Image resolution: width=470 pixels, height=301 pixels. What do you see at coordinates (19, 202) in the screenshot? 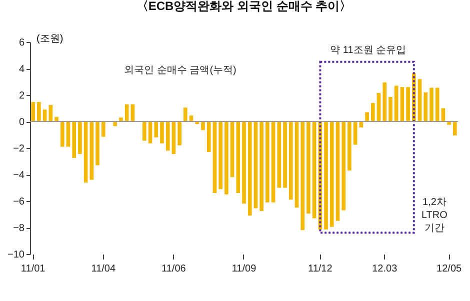
I see `y-tick-label: −6` at bounding box center [19, 202].